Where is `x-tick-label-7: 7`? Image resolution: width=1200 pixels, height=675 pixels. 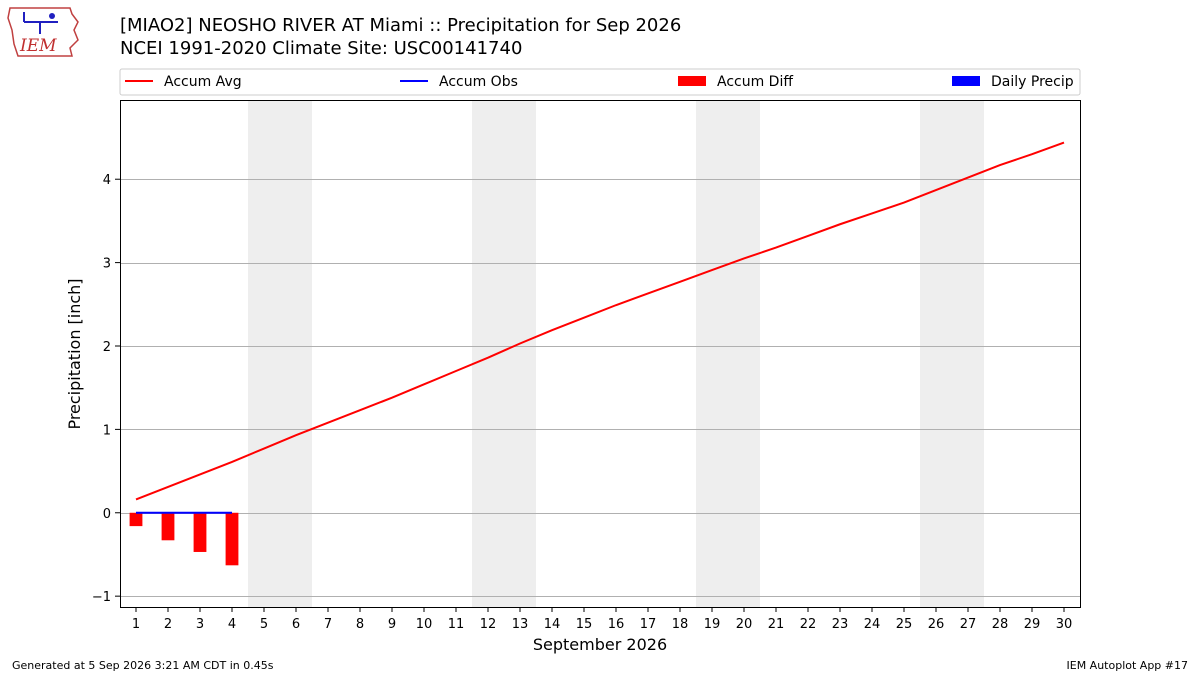 x-tick-label-7: 7 is located at coordinates (328, 624).